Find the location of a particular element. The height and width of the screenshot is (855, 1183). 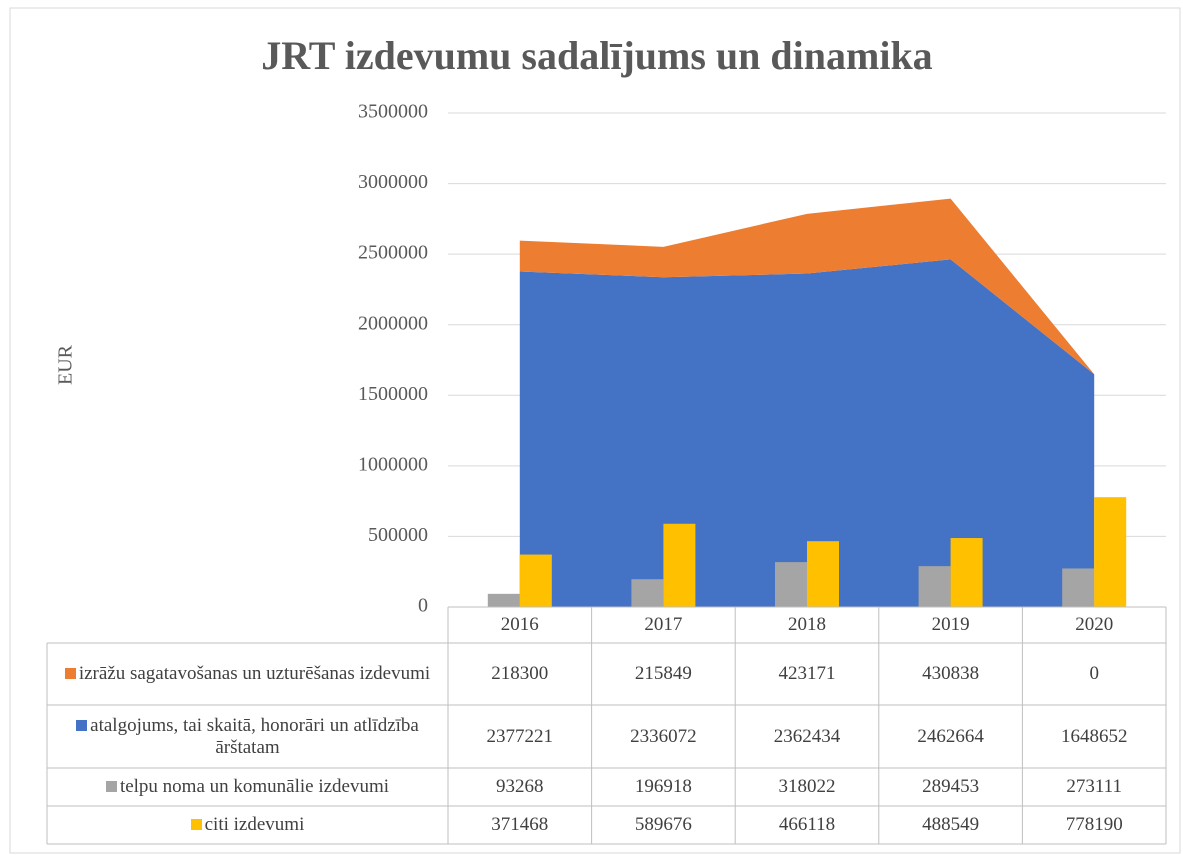

table-value: 0 is located at coordinates (1094, 674).